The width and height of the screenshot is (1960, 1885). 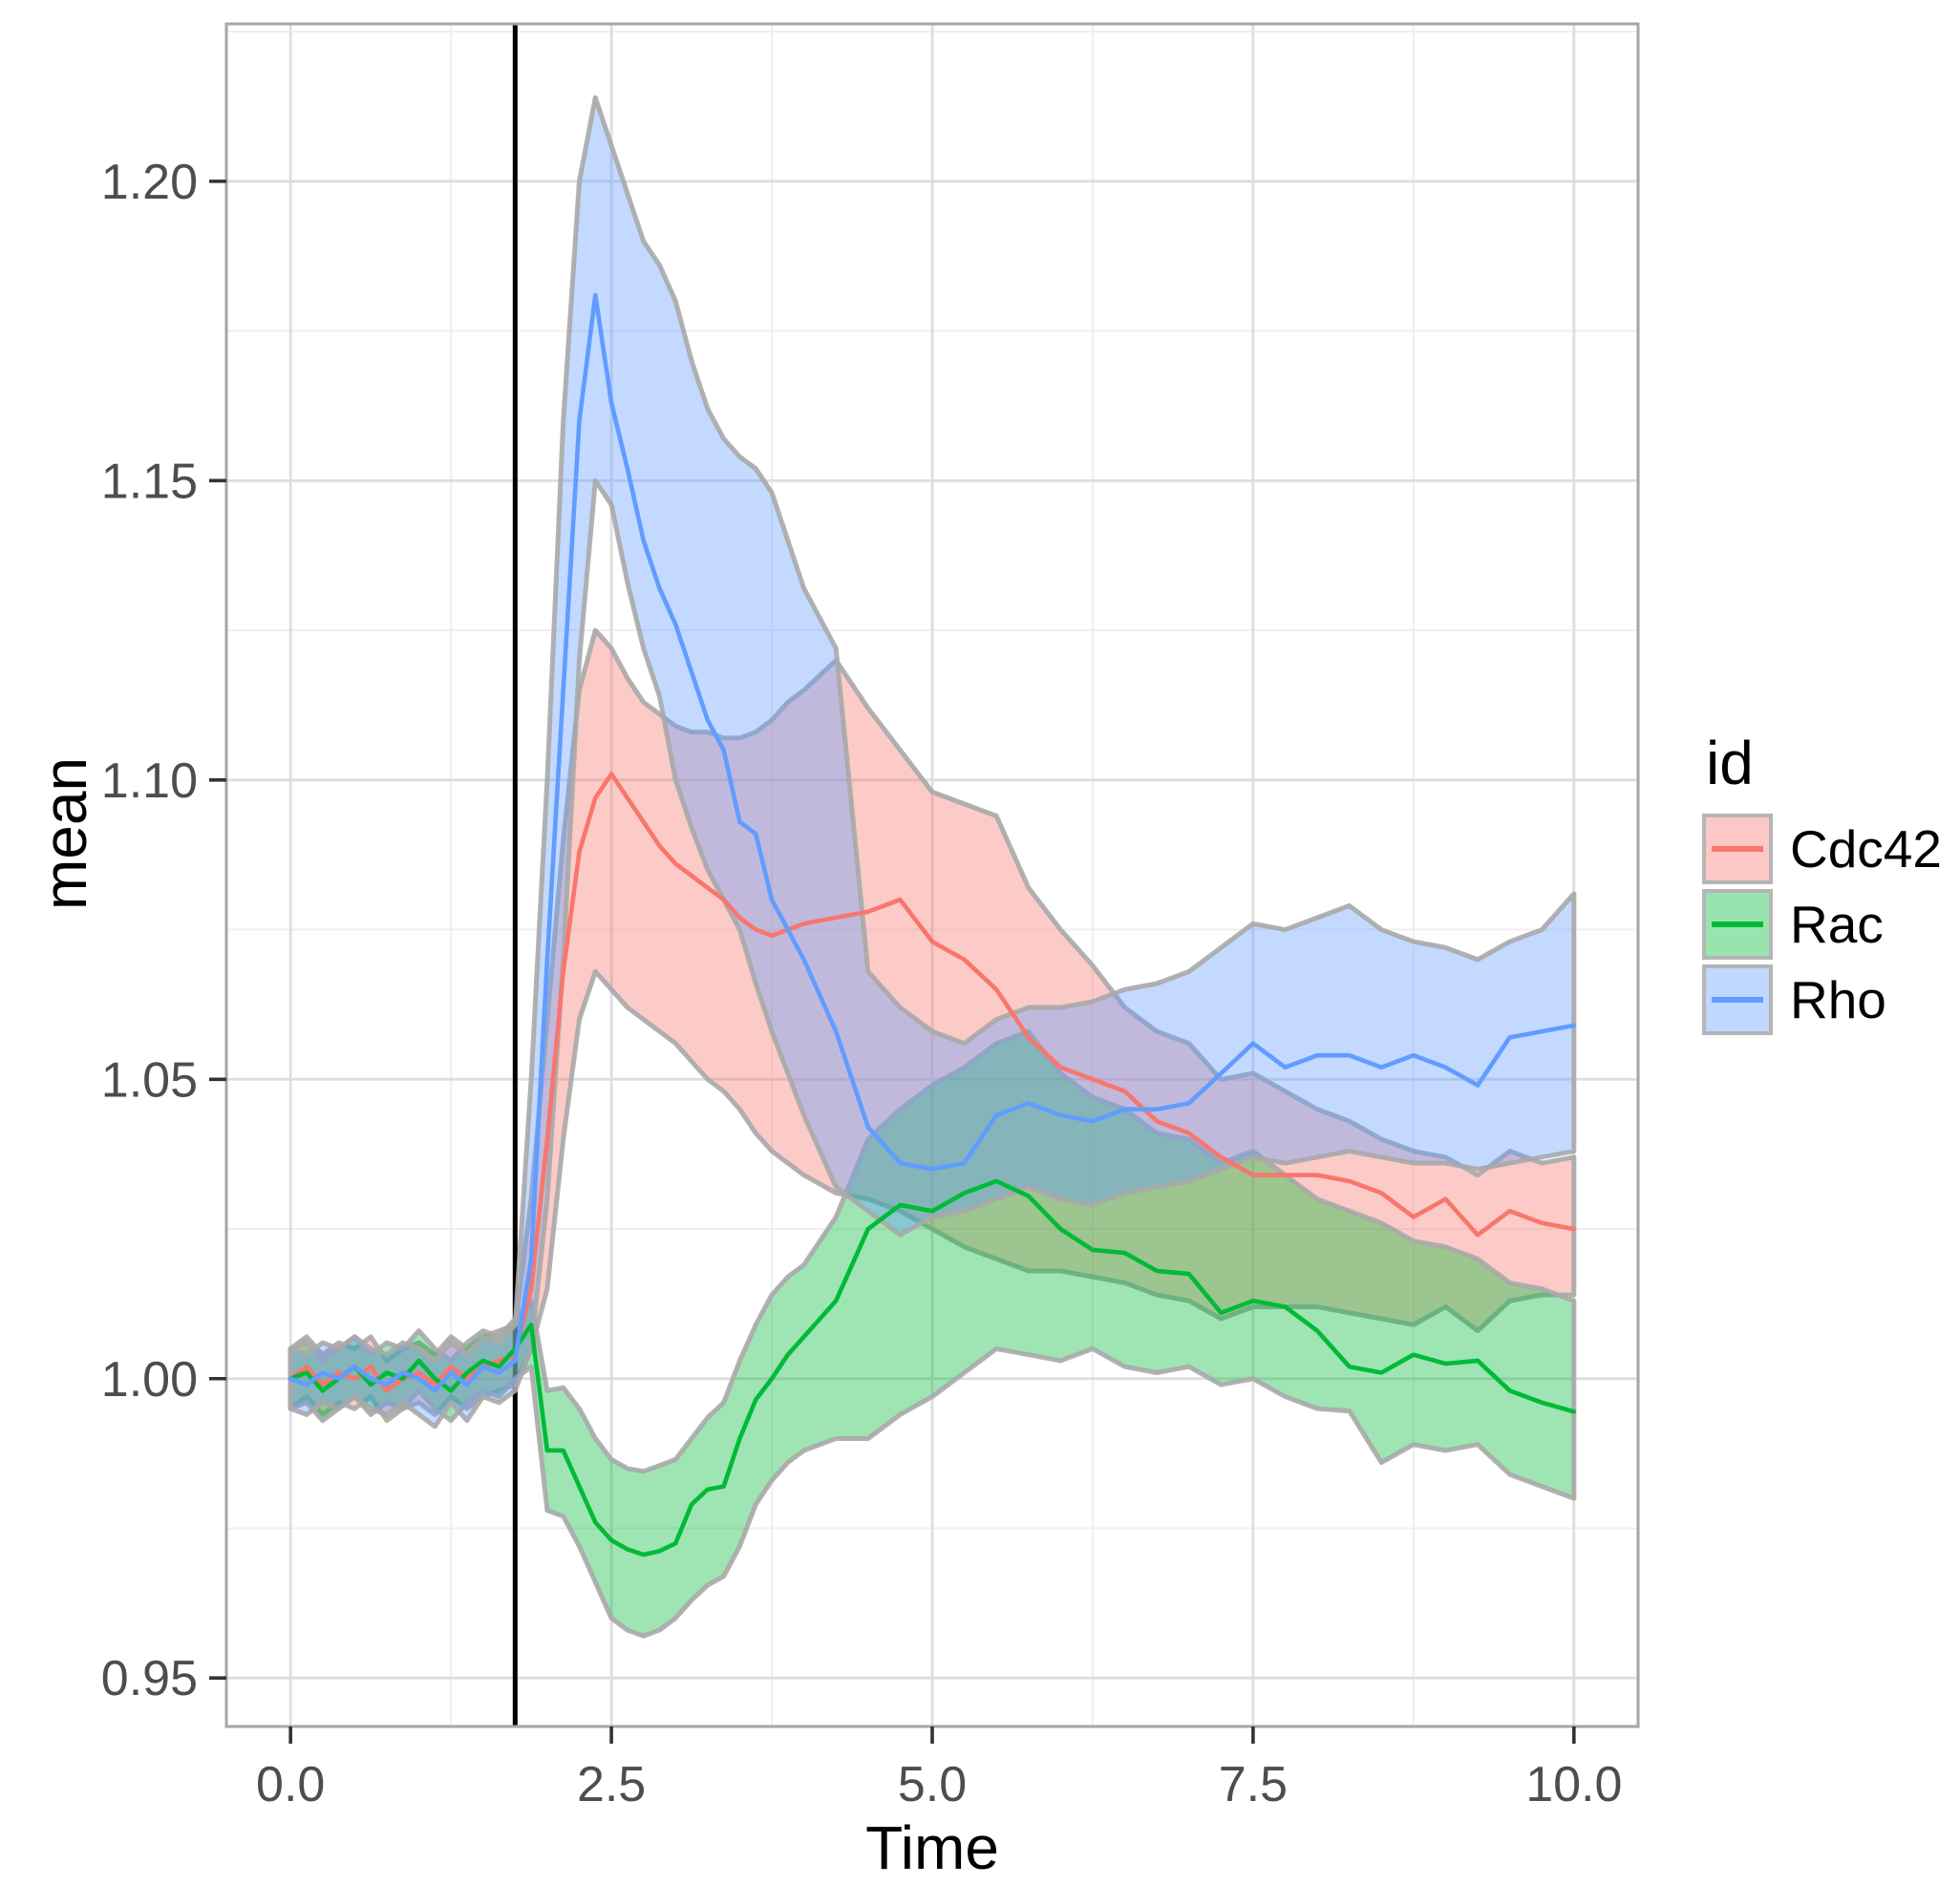 I want to click on y-tick-label: 1.15, so click(x=149, y=482).